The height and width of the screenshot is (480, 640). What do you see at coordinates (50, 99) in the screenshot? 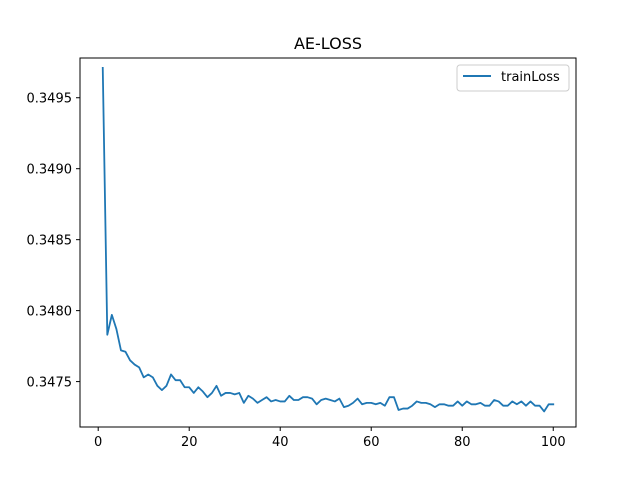
I see `y-tick-label: 0.3495` at bounding box center [50, 99].